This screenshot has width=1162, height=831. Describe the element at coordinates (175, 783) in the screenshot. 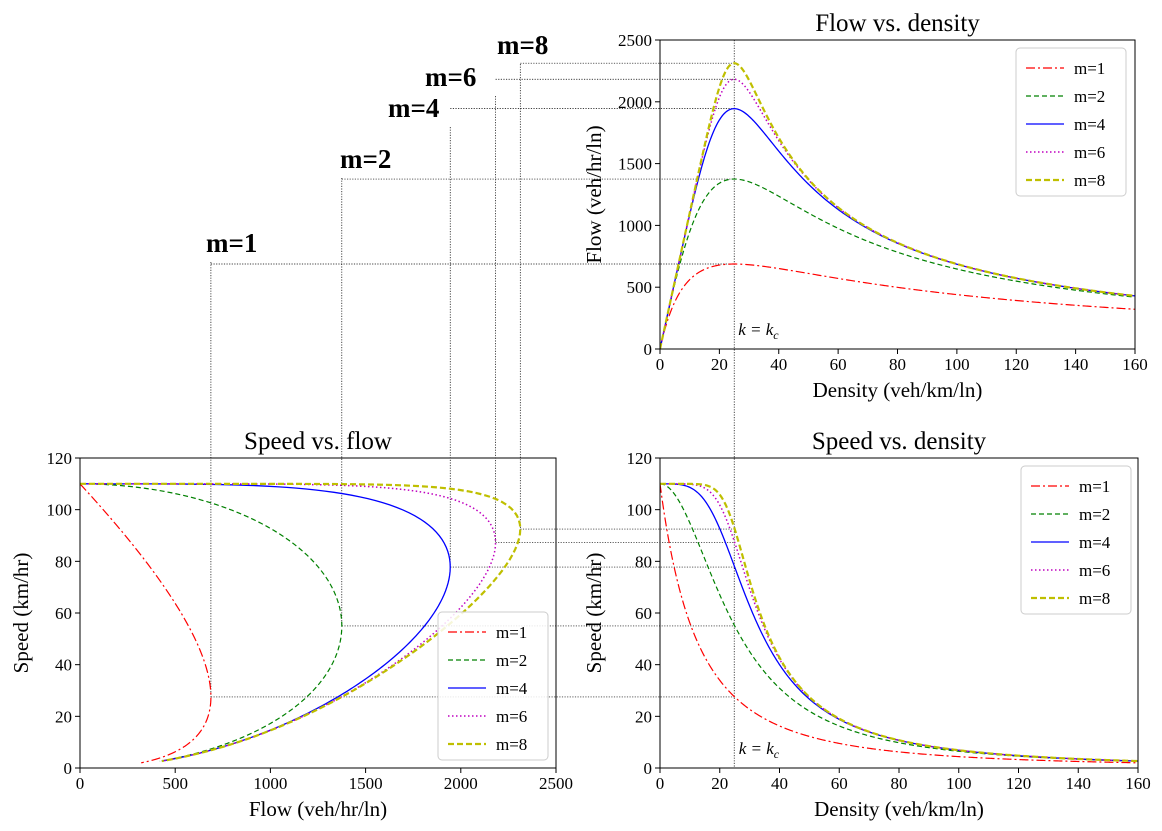

I see `x-tick-label: 500` at that location.